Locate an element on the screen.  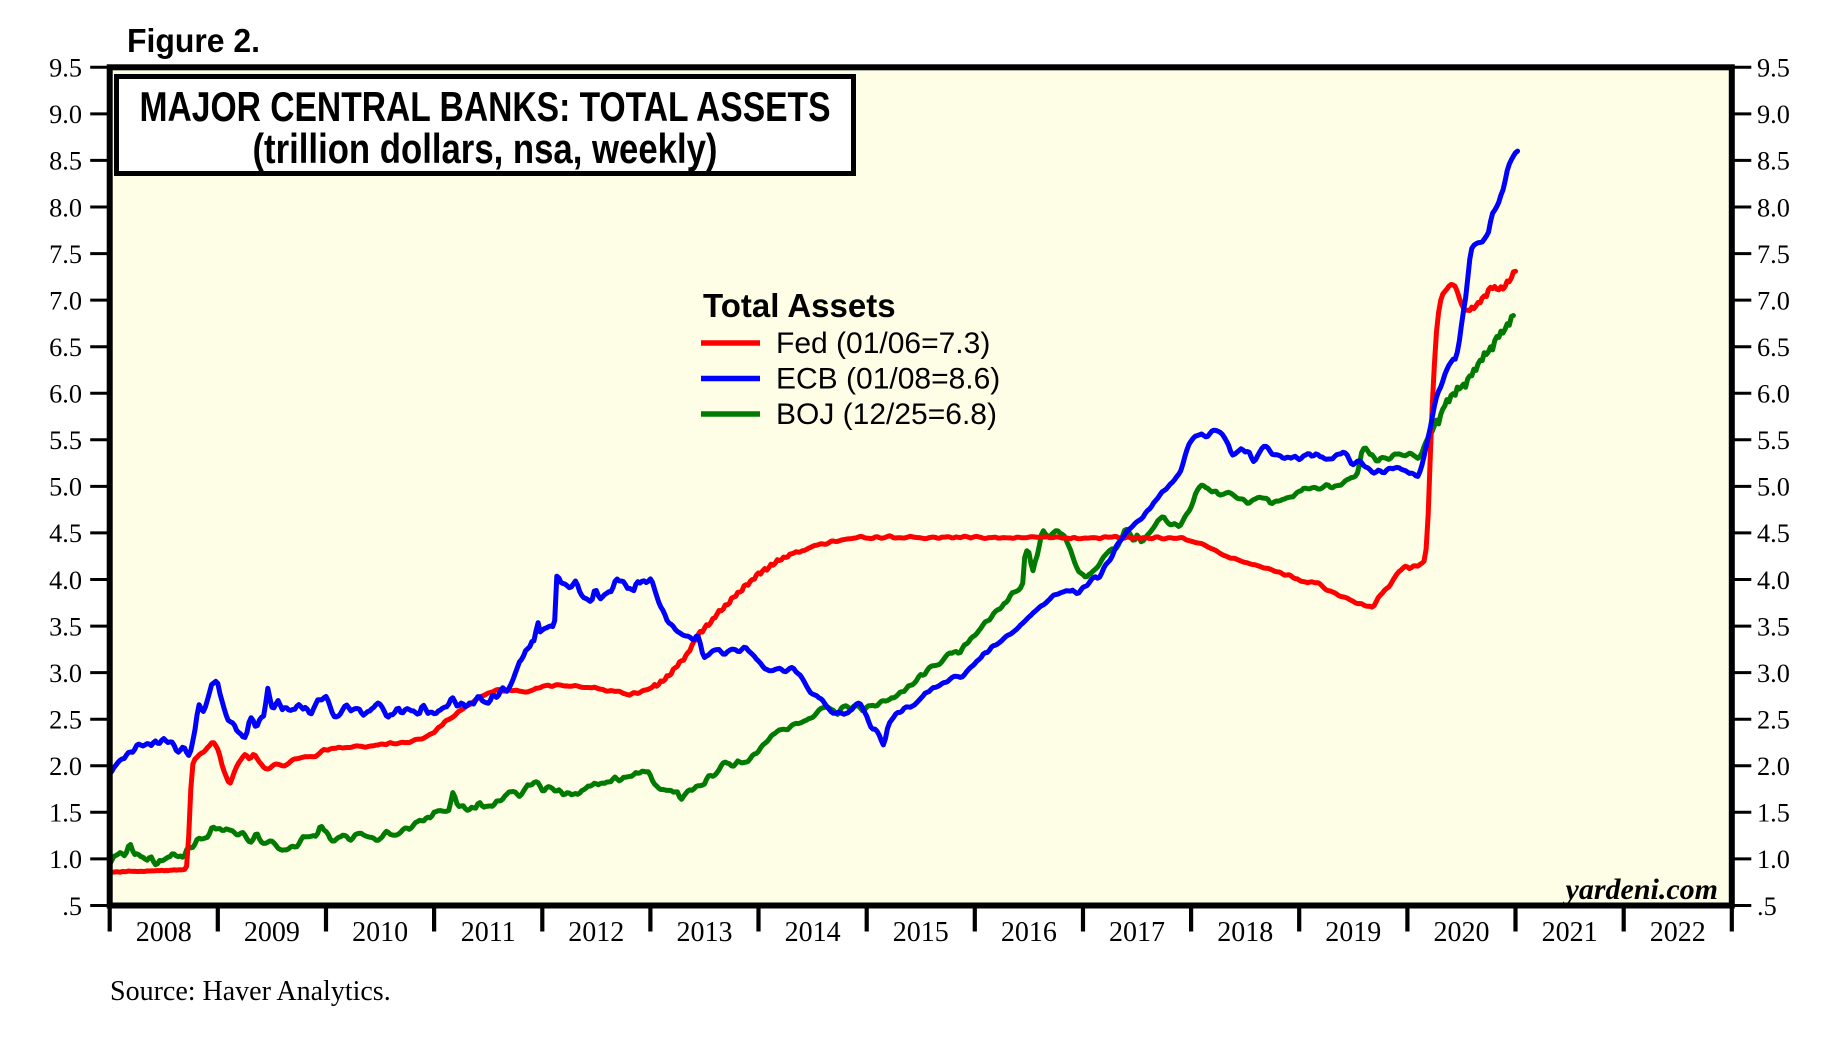
svg-text: 2019 is located at coordinates (1353, 932).